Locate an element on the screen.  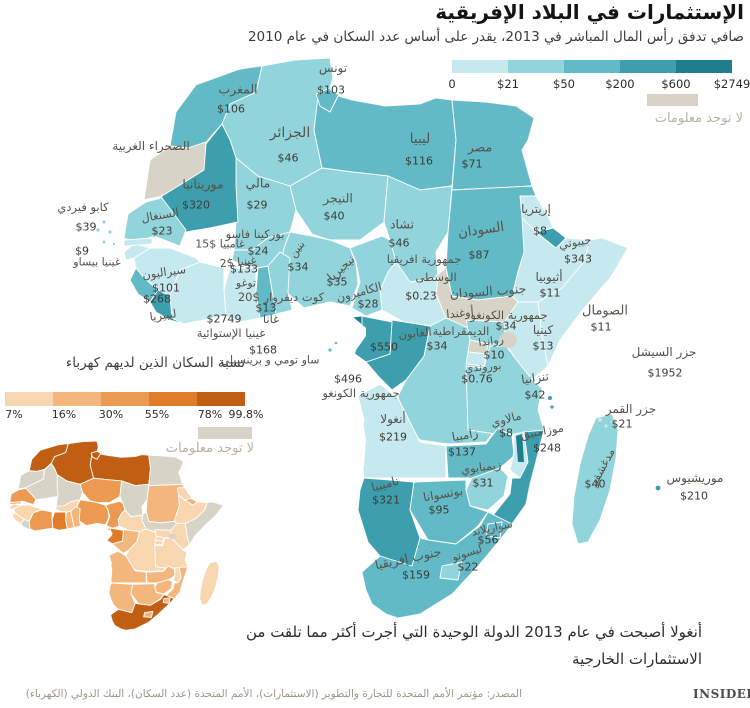
electricity-legend-tick-4: 78% is located at coordinates (210, 414).